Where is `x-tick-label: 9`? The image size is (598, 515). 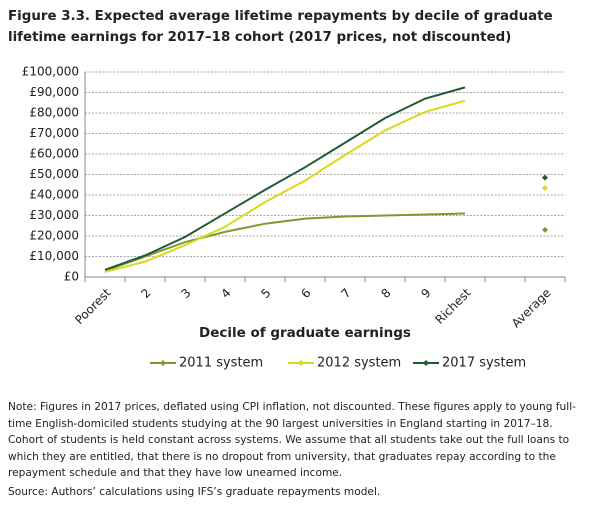 x-tick-label: 9 is located at coordinates (425, 293).